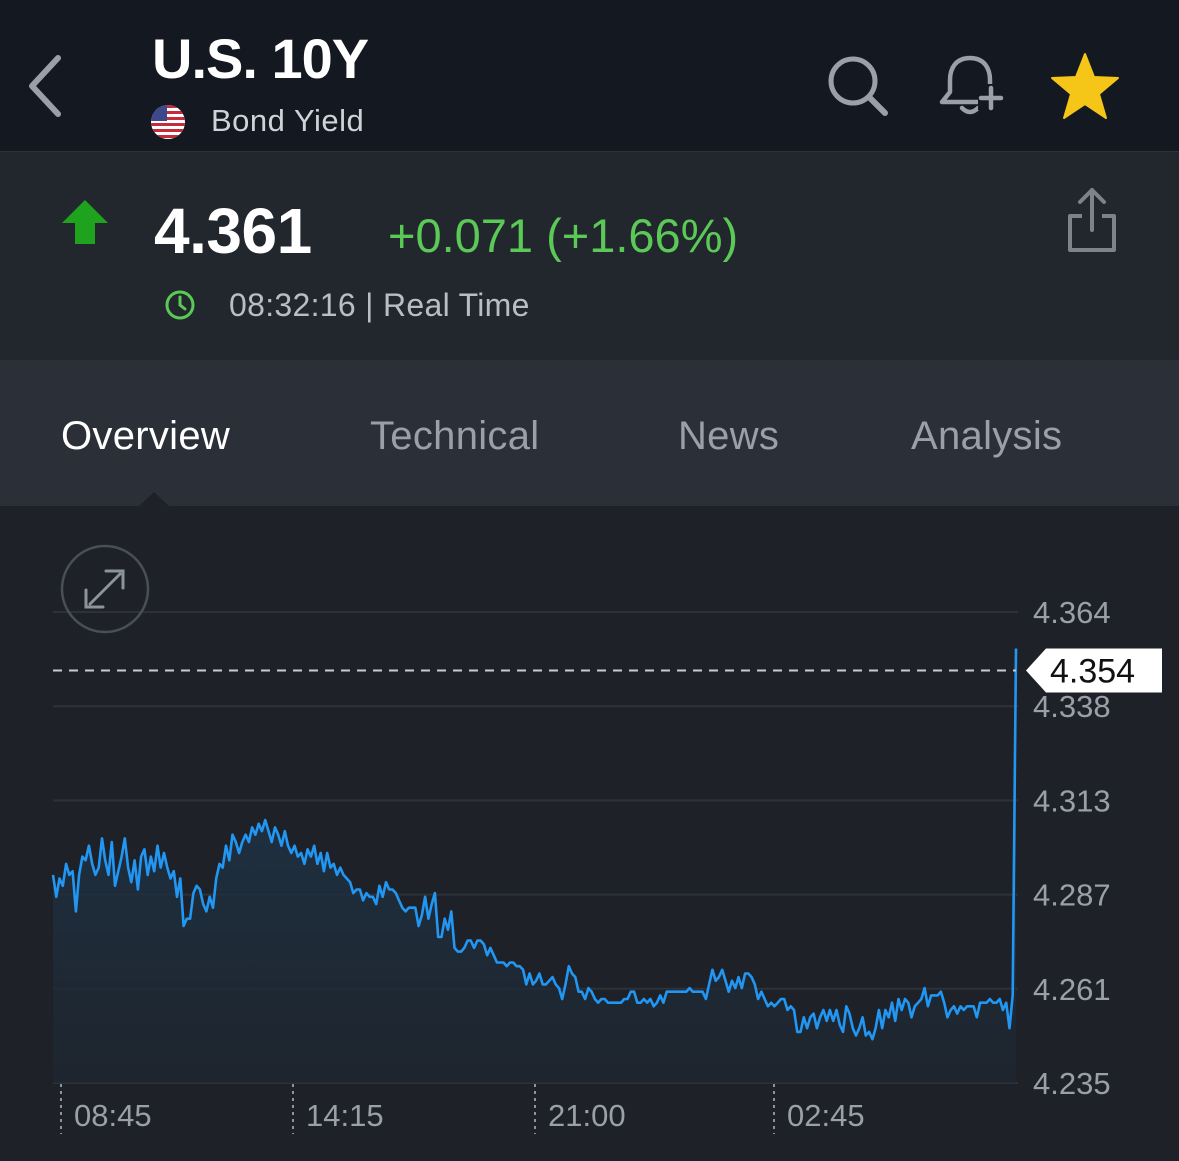 The image size is (1179, 1161). I want to click on chevron-left-icon, so click(45, 86).